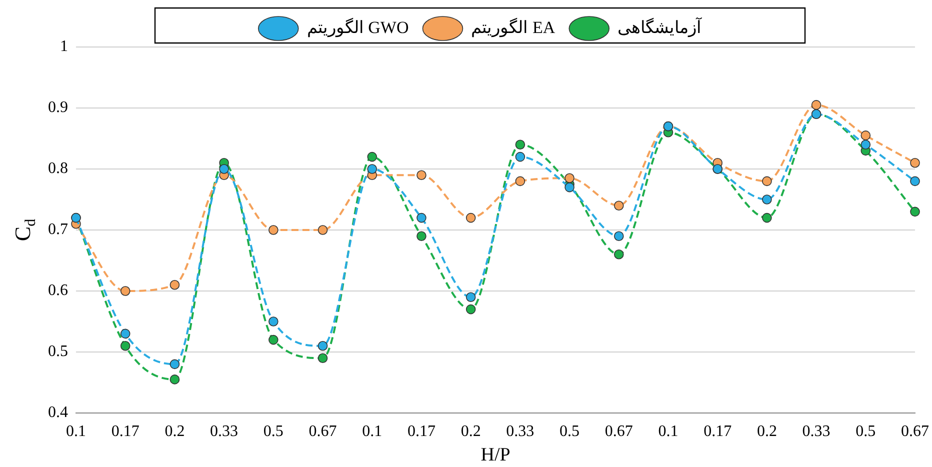 This screenshot has width=932, height=467. What do you see at coordinates (357, 27) in the screenshot?
I see `legend-label: الگوریتم GWO` at bounding box center [357, 27].